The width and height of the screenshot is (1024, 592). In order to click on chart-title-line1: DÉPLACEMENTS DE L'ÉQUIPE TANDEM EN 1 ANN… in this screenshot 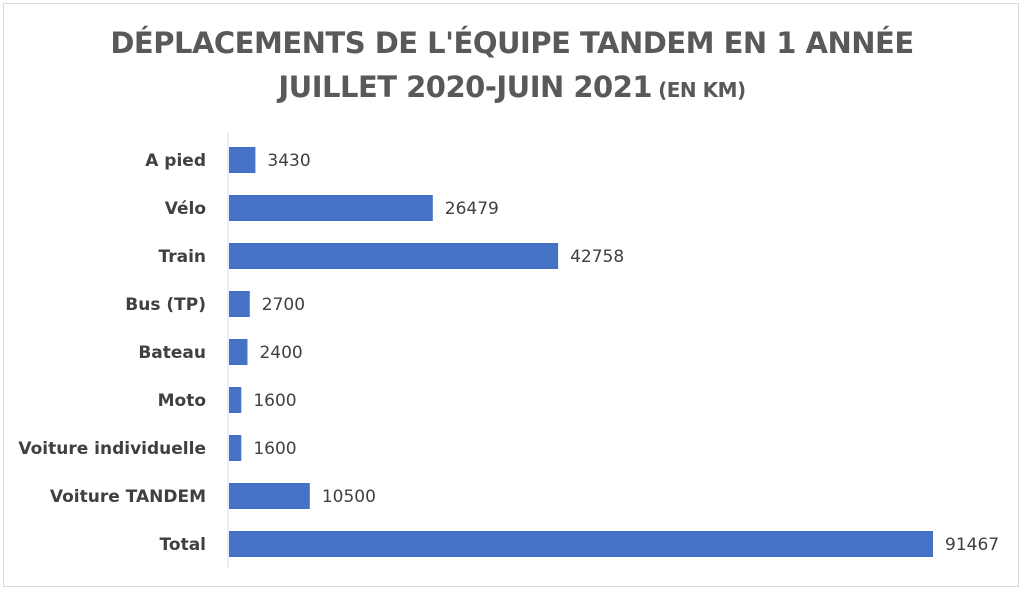, I will do `click(512, 43)`.